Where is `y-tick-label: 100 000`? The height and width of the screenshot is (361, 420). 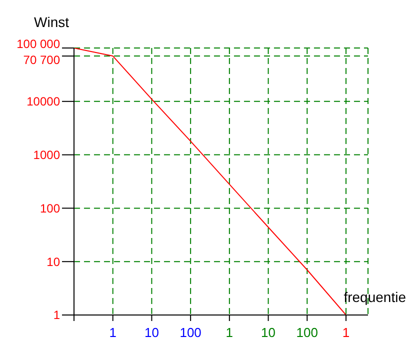
y-tick-label: 100 000 is located at coordinates (38, 44).